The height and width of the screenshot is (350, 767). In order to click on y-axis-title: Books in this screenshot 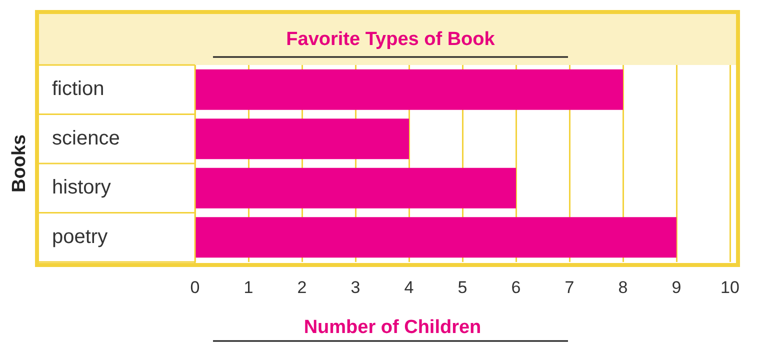, I will do `click(19, 163)`.